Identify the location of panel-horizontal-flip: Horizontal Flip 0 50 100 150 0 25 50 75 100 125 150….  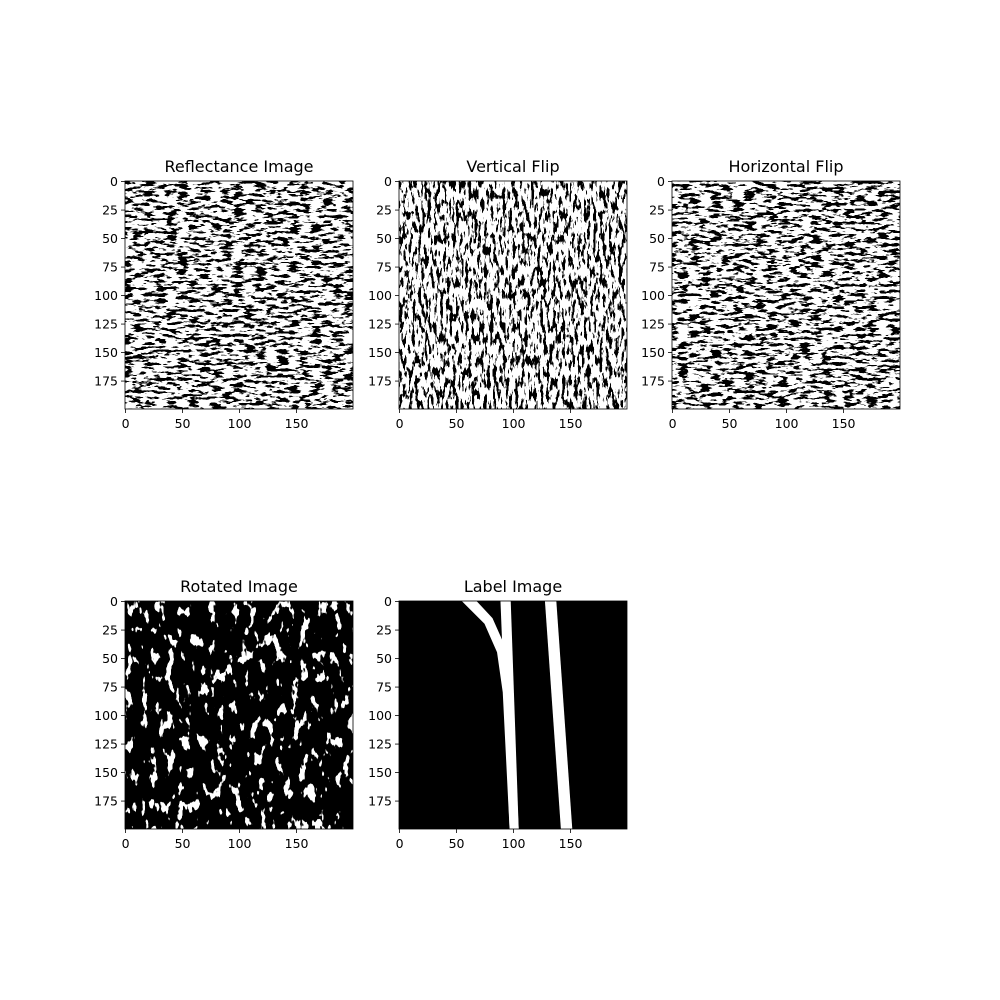
(771, 294).